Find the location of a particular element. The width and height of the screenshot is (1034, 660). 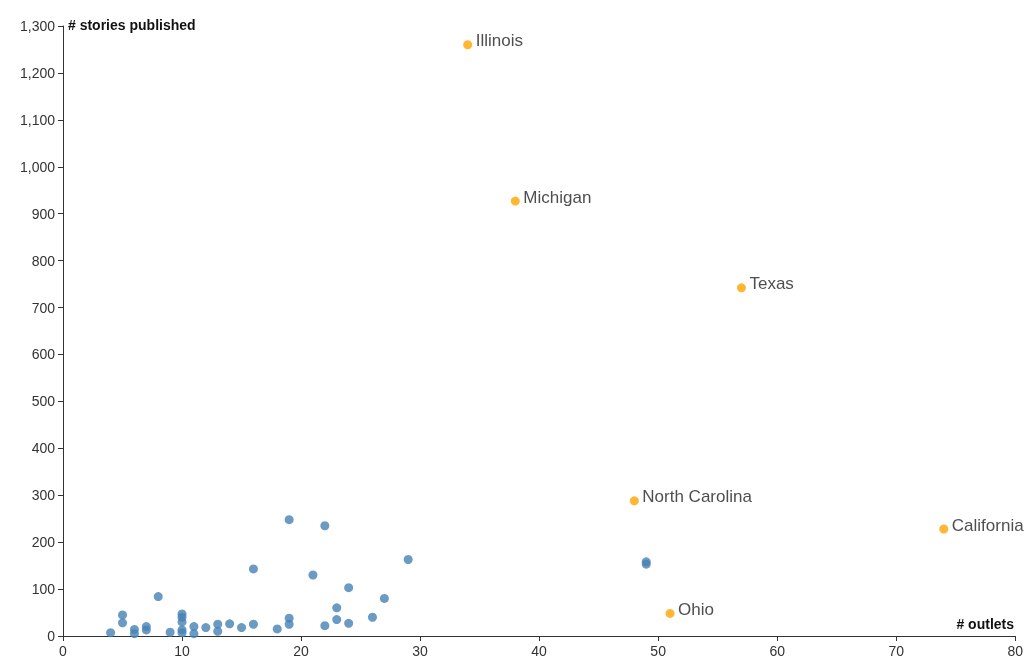

annotation: California is located at coordinates (988, 525).